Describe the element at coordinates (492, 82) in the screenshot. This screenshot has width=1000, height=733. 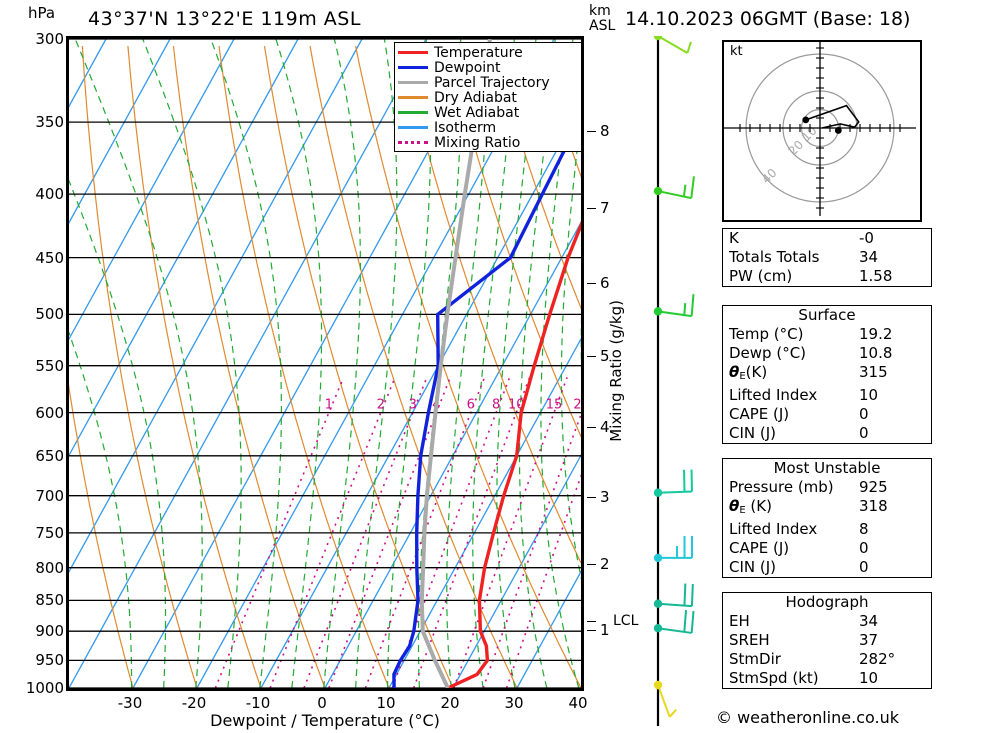
I see `legend-label: Parcel Trajectory` at that location.